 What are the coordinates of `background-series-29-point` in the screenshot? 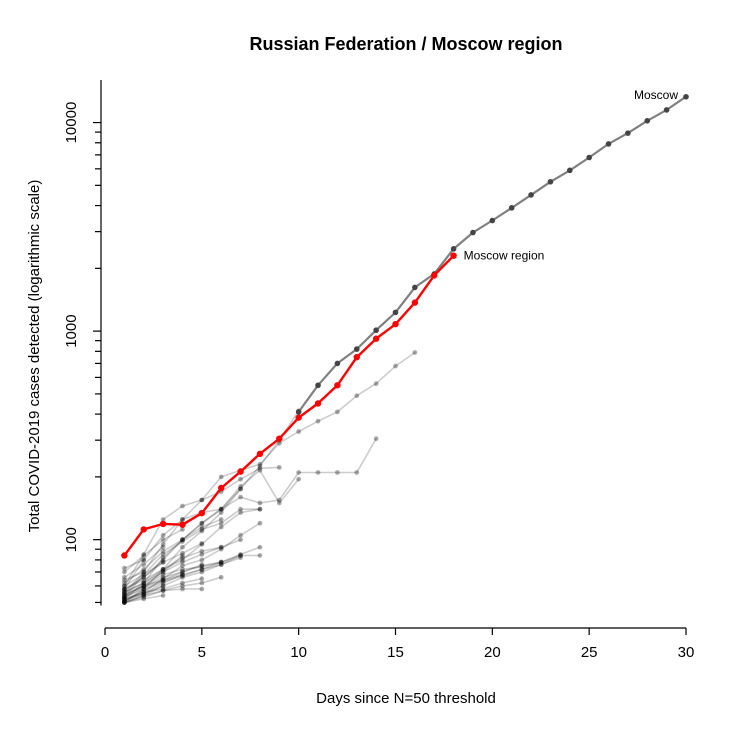 It's located at (144, 572).